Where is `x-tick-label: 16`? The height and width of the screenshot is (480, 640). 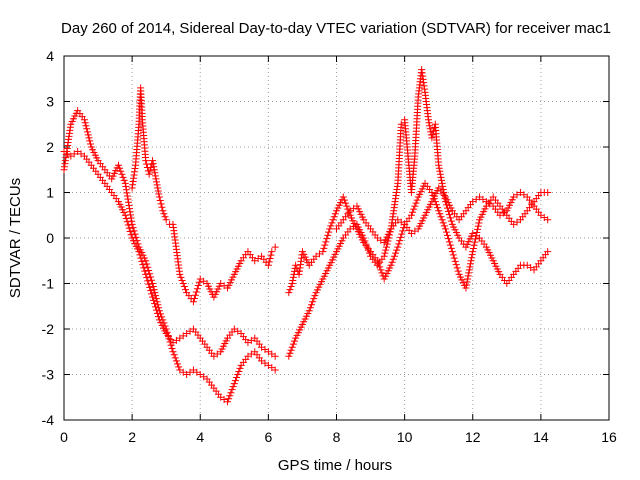 x-tick-label: 16 is located at coordinates (609, 437).